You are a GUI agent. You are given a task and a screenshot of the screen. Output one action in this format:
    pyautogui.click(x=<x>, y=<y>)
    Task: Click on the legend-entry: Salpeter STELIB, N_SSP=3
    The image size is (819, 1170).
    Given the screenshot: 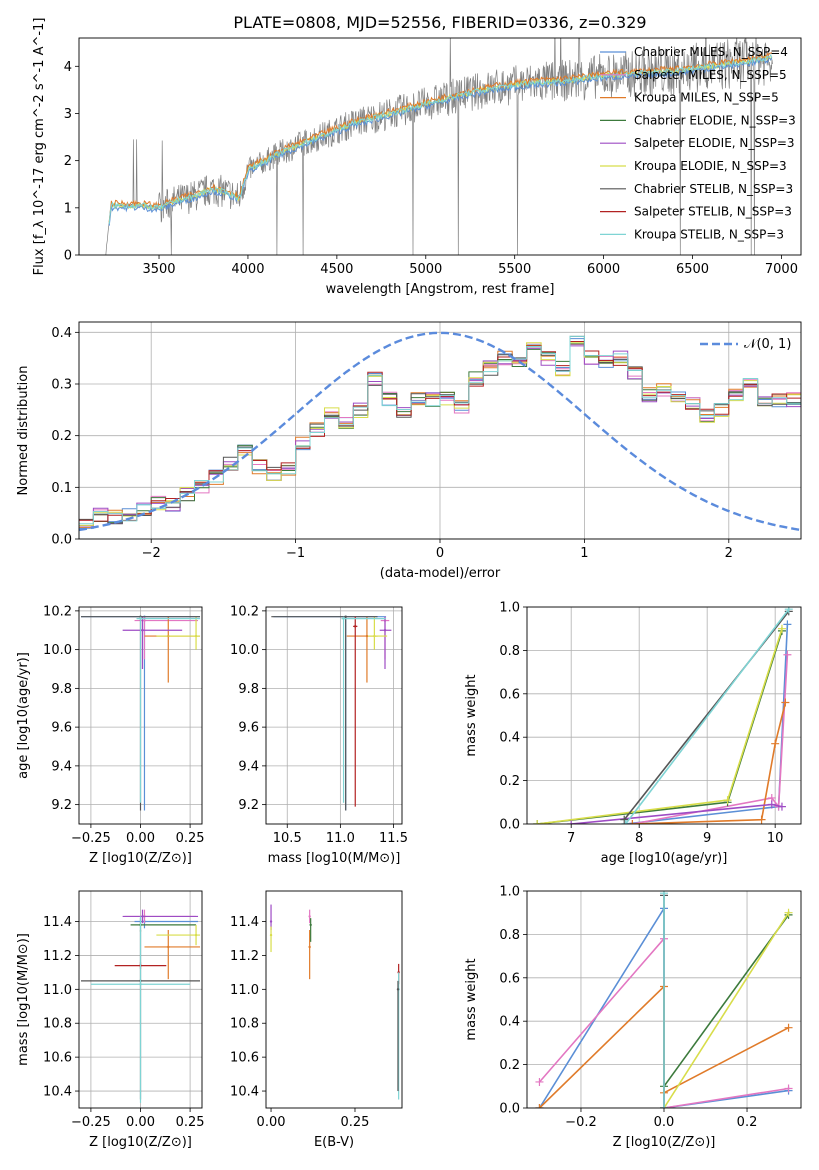 What is the action you would take?
    pyautogui.click(x=713, y=212)
    